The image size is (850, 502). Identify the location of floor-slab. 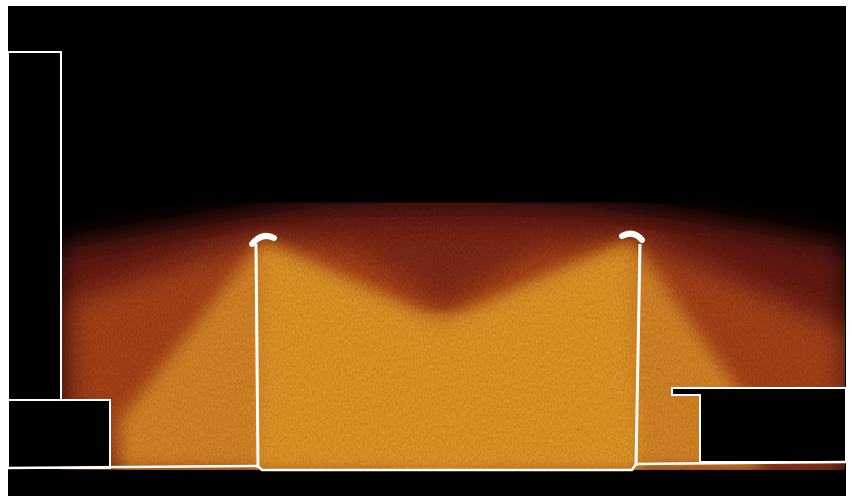
(427, 484).